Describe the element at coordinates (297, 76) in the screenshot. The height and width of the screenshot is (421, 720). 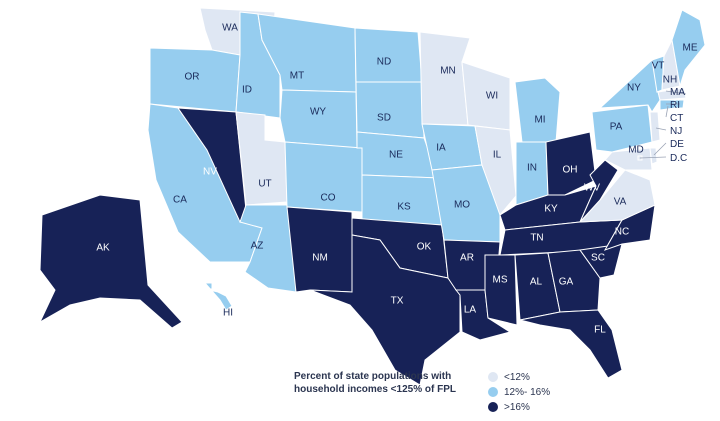
I see `state-label: MT` at that location.